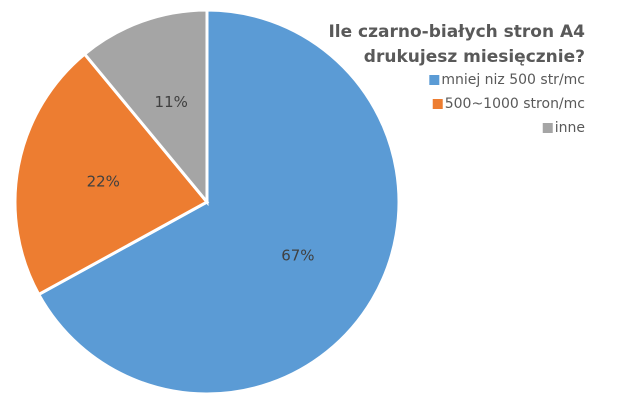 This screenshot has height=400, width=630. What do you see at coordinates (103, 182) in the screenshot?
I see `data-label: 22%` at bounding box center [103, 182].